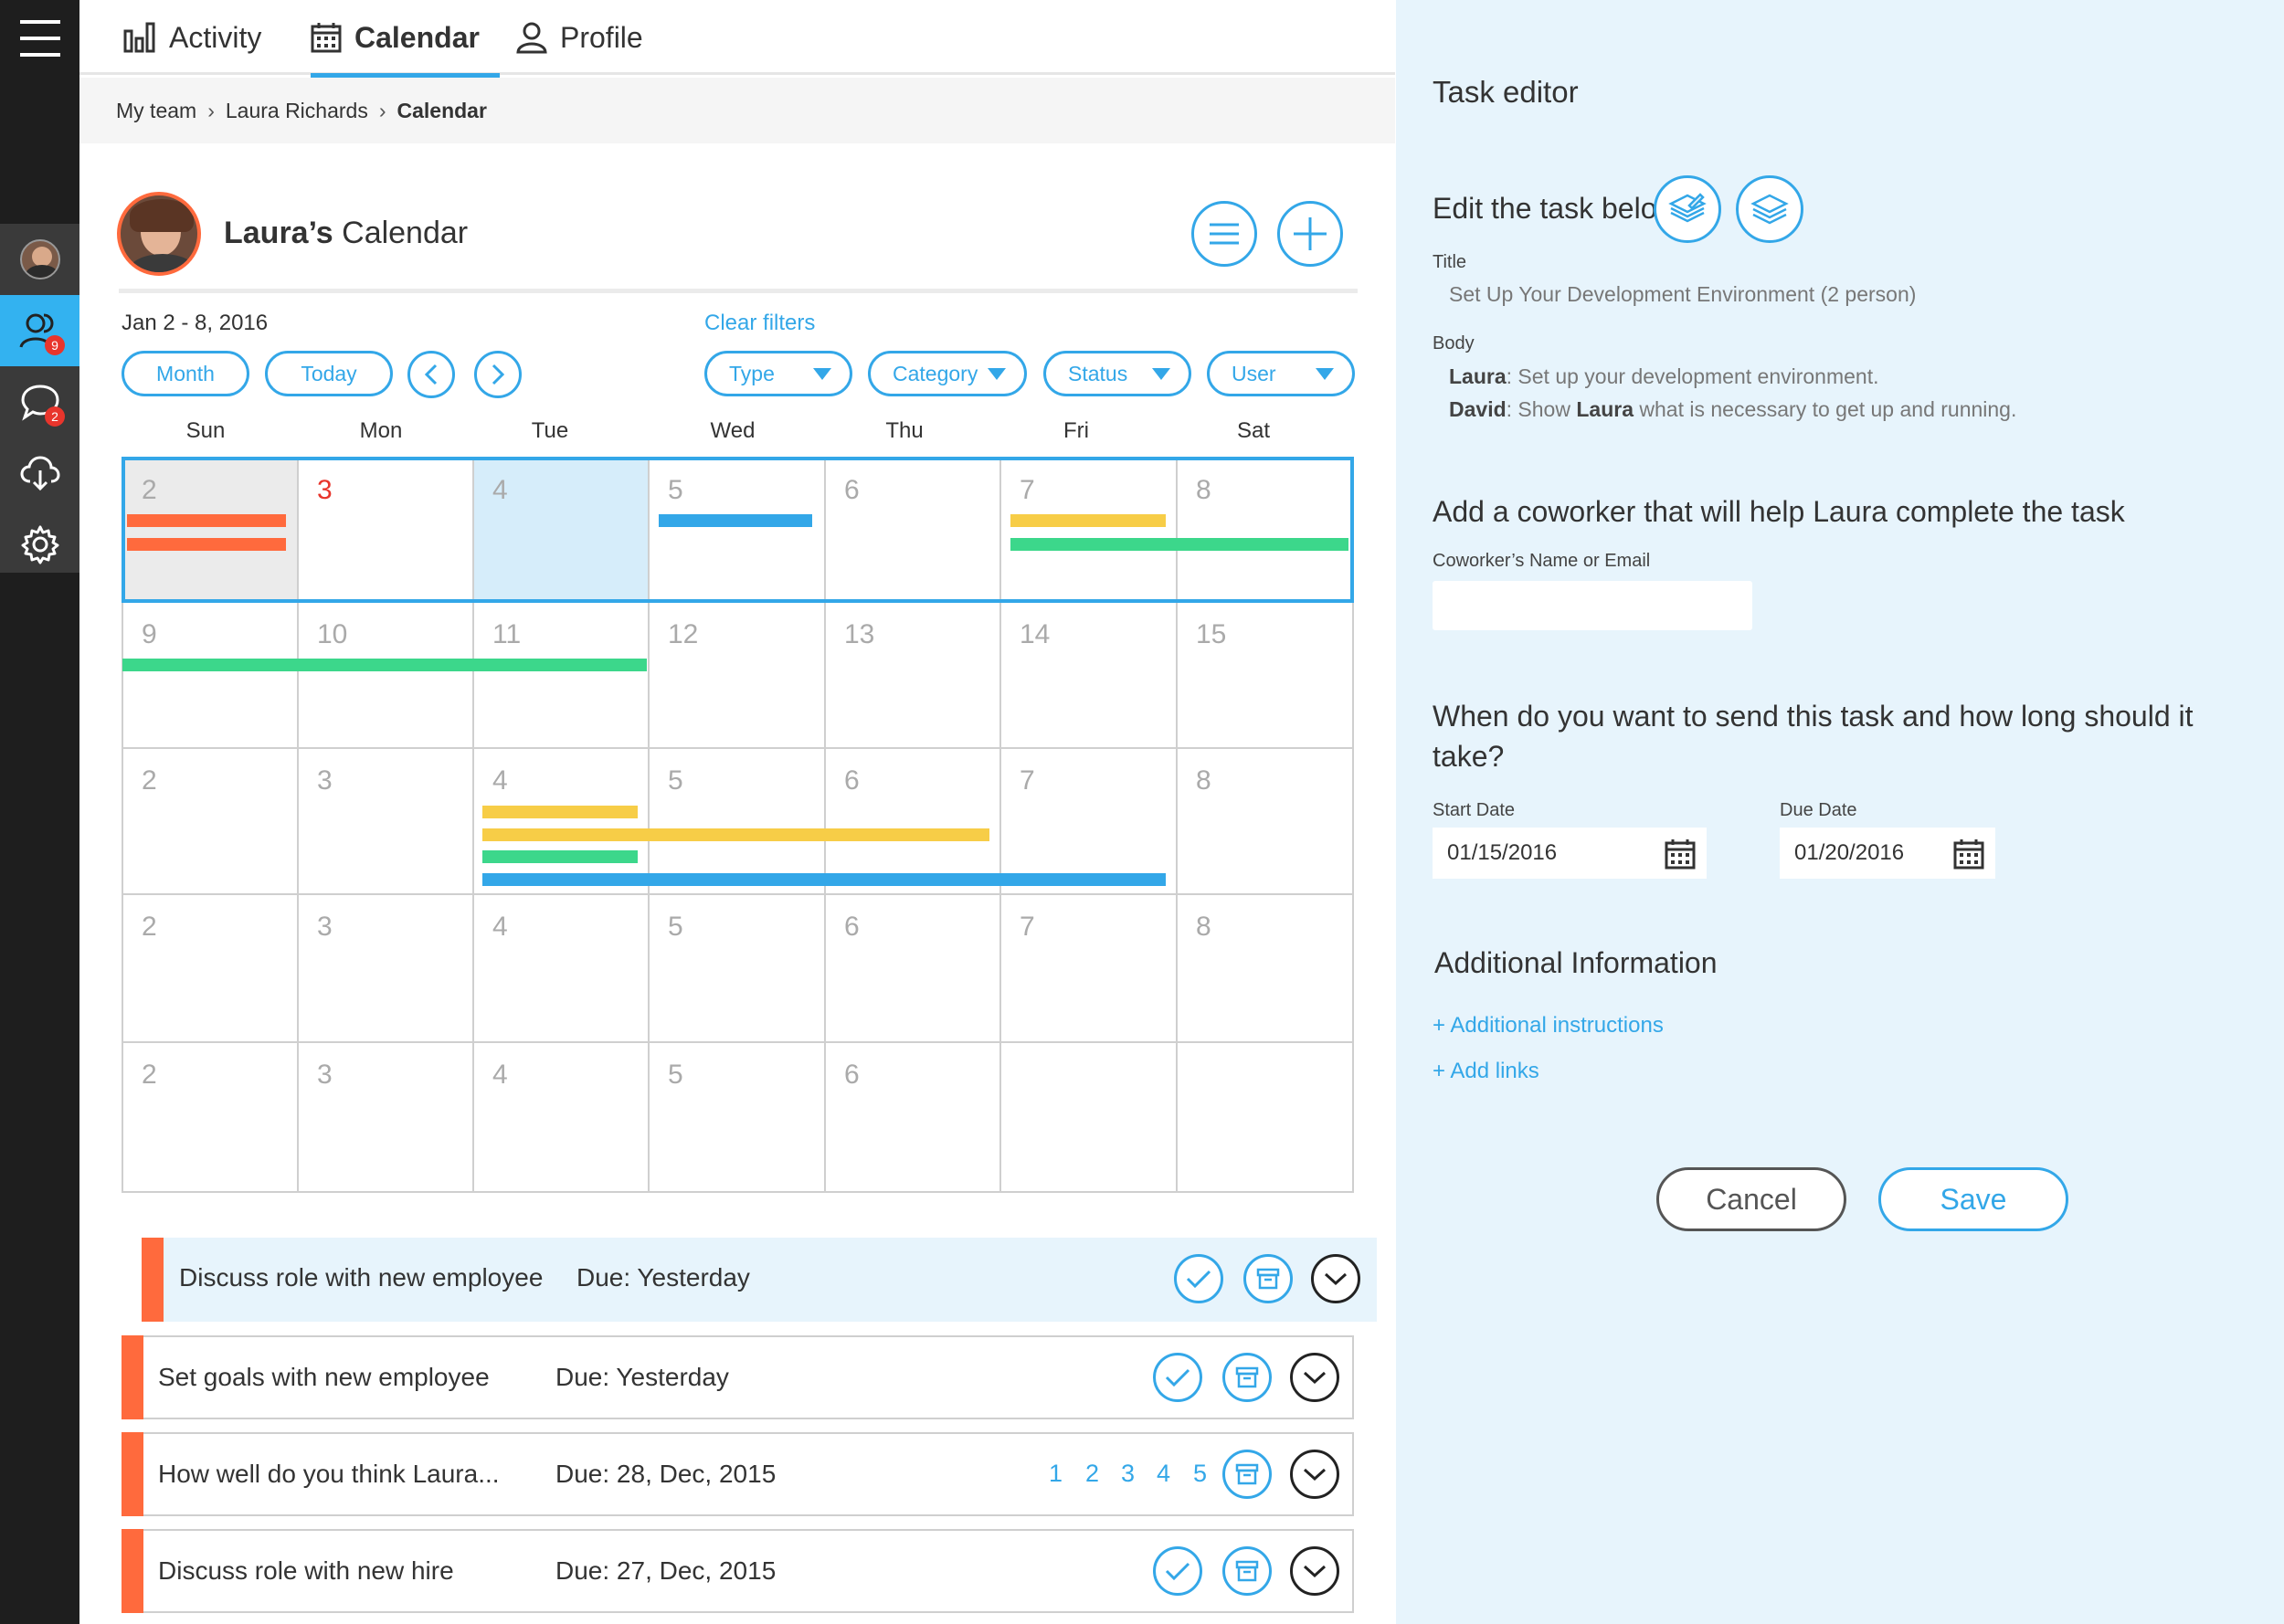  What do you see at coordinates (1056, 1473) in the screenshot?
I see `rating-option: 1` at bounding box center [1056, 1473].